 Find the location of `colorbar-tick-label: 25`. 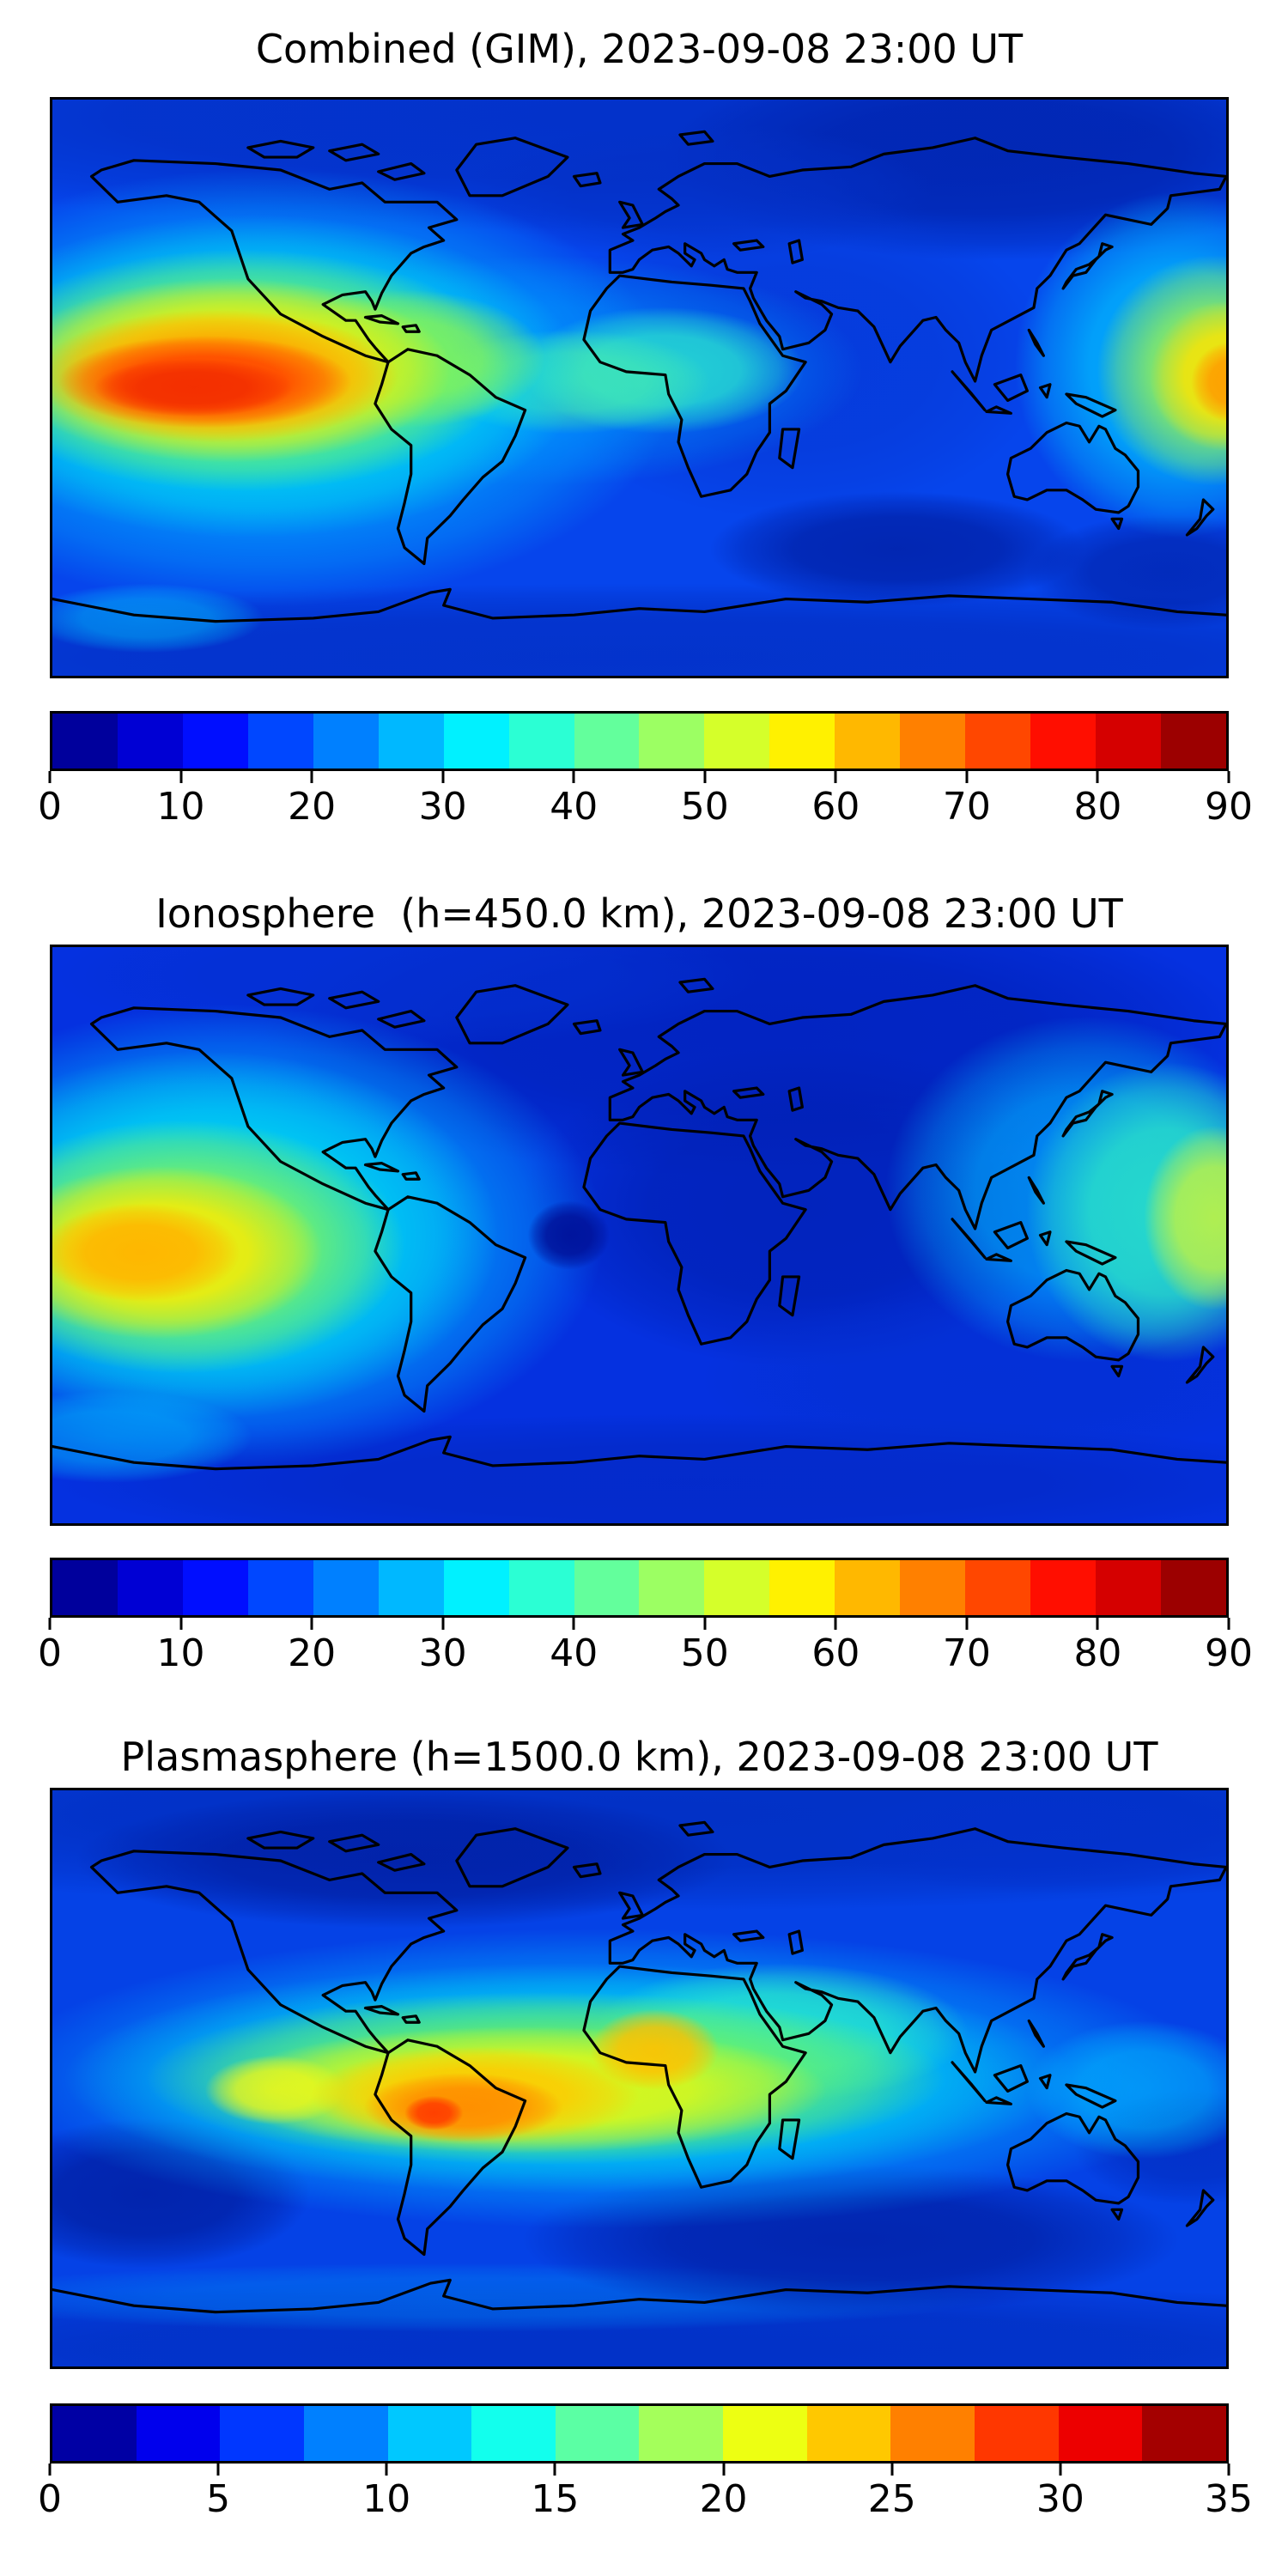

colorbar-tick-label: 25 is located at coordinates (892, 2499).